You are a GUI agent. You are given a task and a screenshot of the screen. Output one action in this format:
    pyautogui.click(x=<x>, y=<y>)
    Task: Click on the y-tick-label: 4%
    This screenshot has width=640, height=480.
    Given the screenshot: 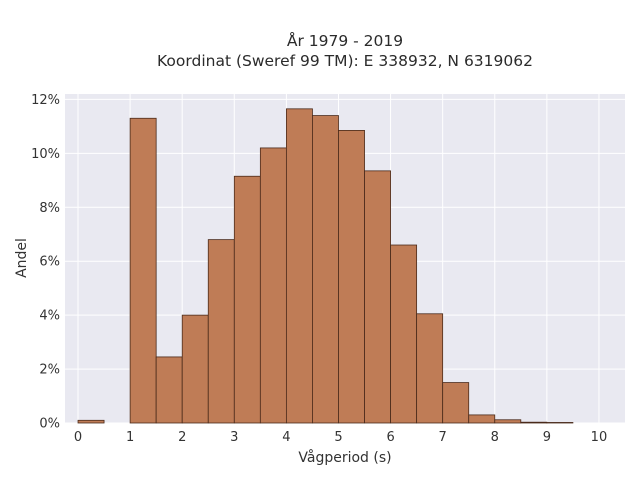 What is the action you would take?
    pyautogui.click(x=49, y=316)
    